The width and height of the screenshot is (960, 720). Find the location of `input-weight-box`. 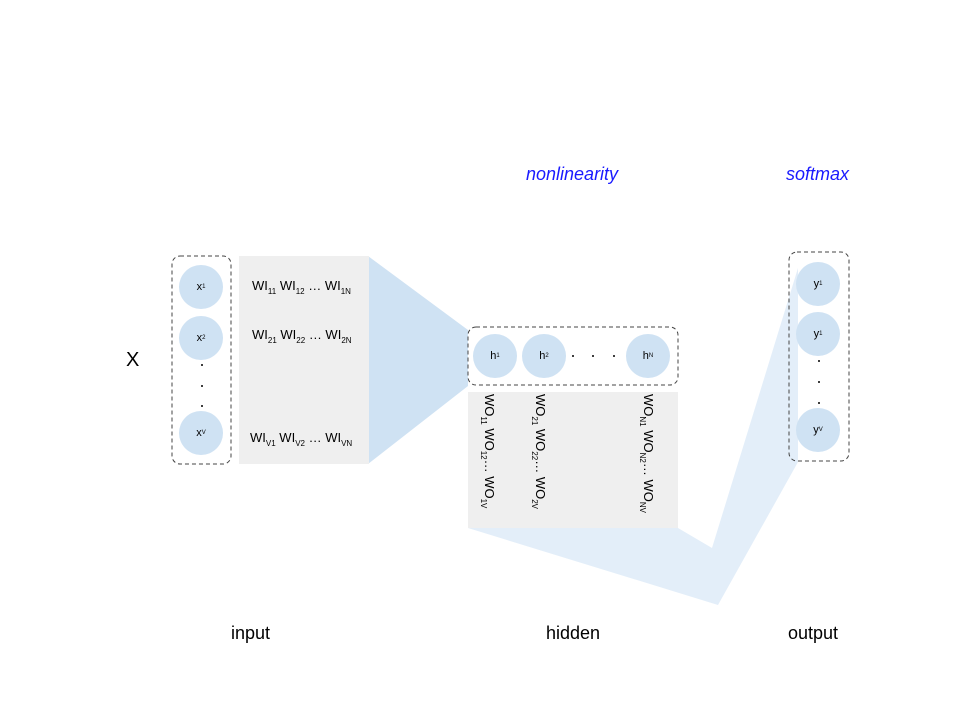

input-weight-box is located at coordinates (304, 360).